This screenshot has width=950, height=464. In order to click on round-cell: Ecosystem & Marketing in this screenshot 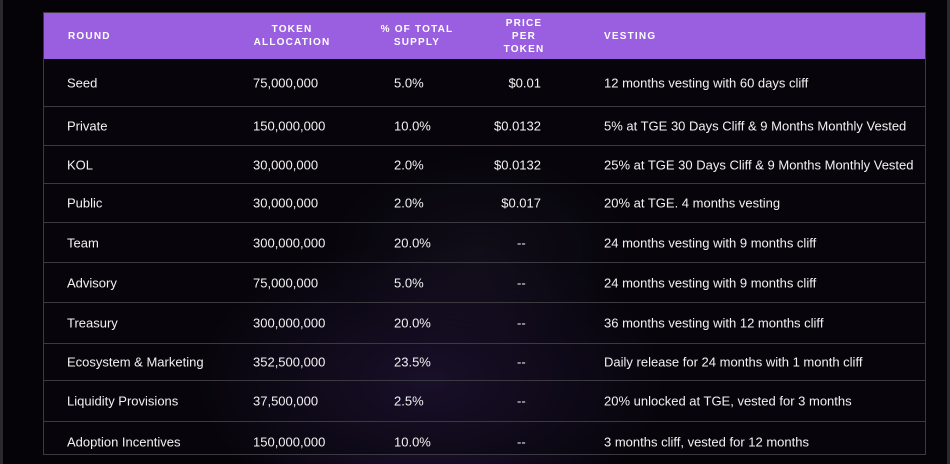, I will do `click(135, 362)`.